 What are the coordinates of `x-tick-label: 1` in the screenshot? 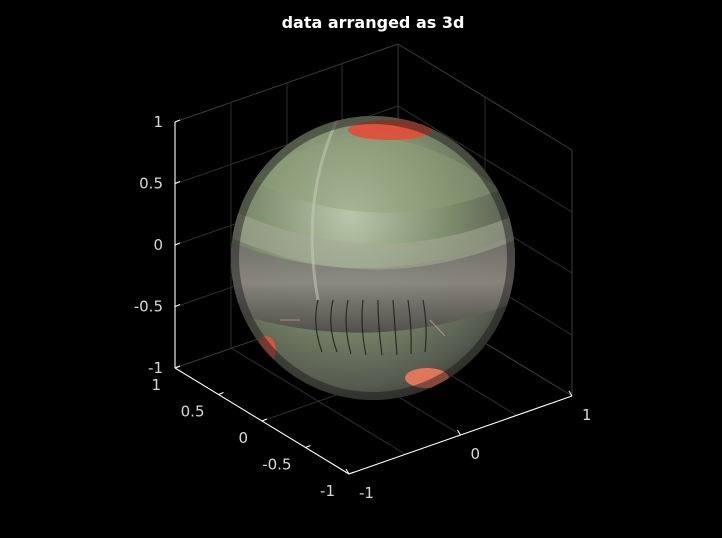 It's located at (587, 415).